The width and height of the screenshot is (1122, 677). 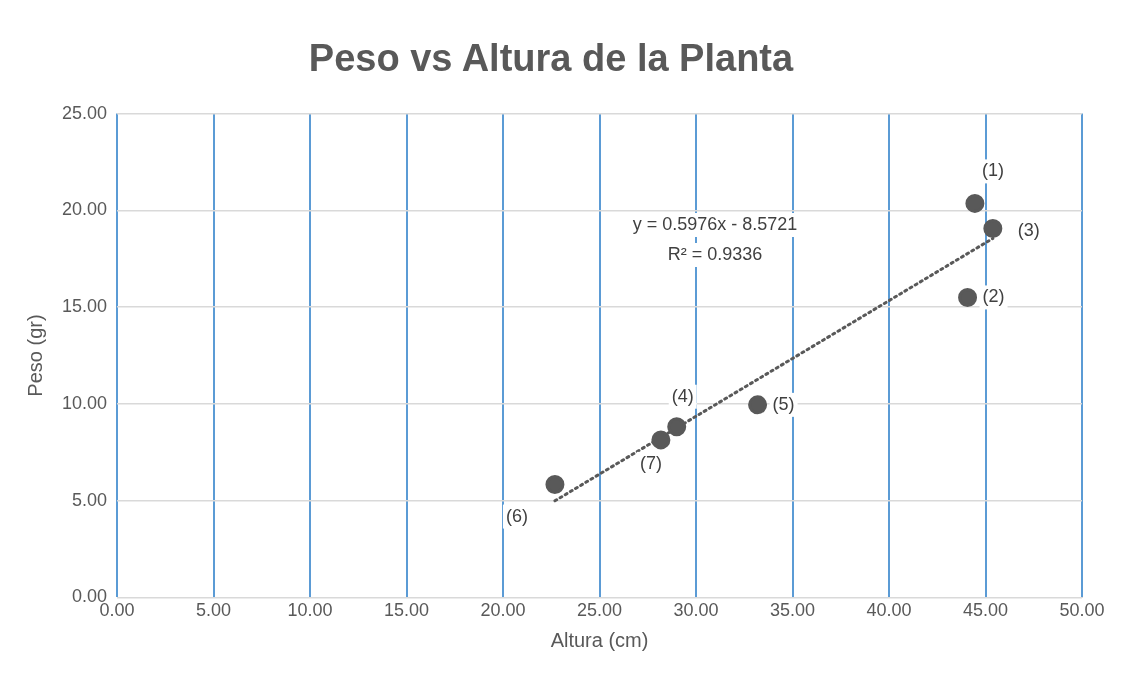 I want to click on y-tick-label: 5.00, so click(x=90, y=499).